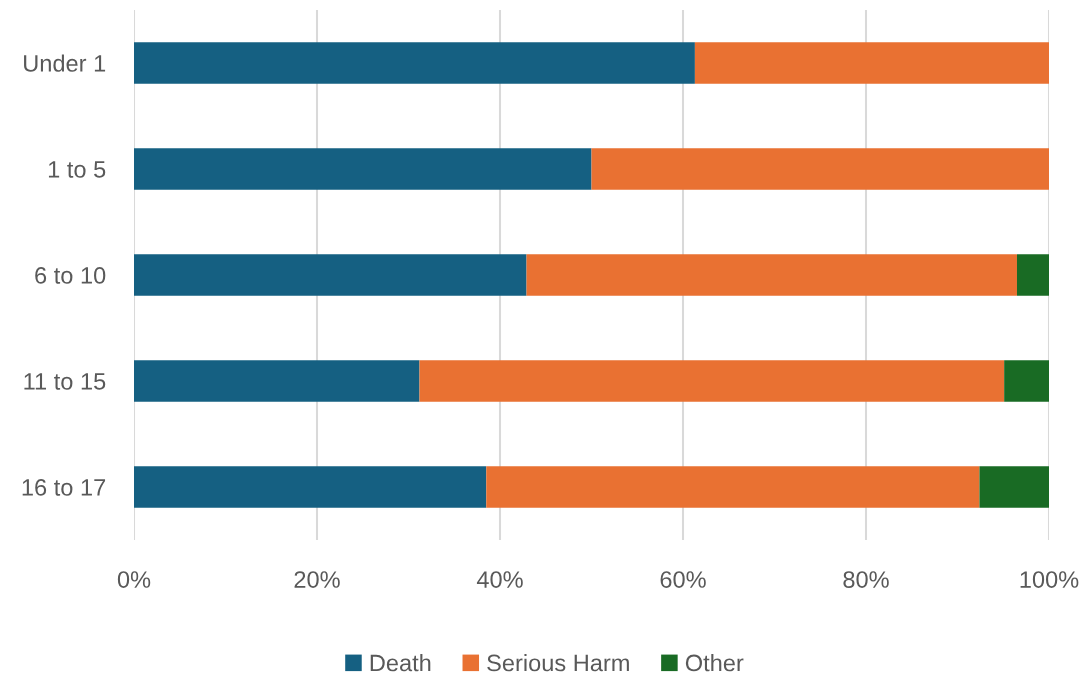  What do you see at coordinates (1049, 579) in the screenshot?
I see `x-tick-label: 100%` at bounding box center [1049, 579].